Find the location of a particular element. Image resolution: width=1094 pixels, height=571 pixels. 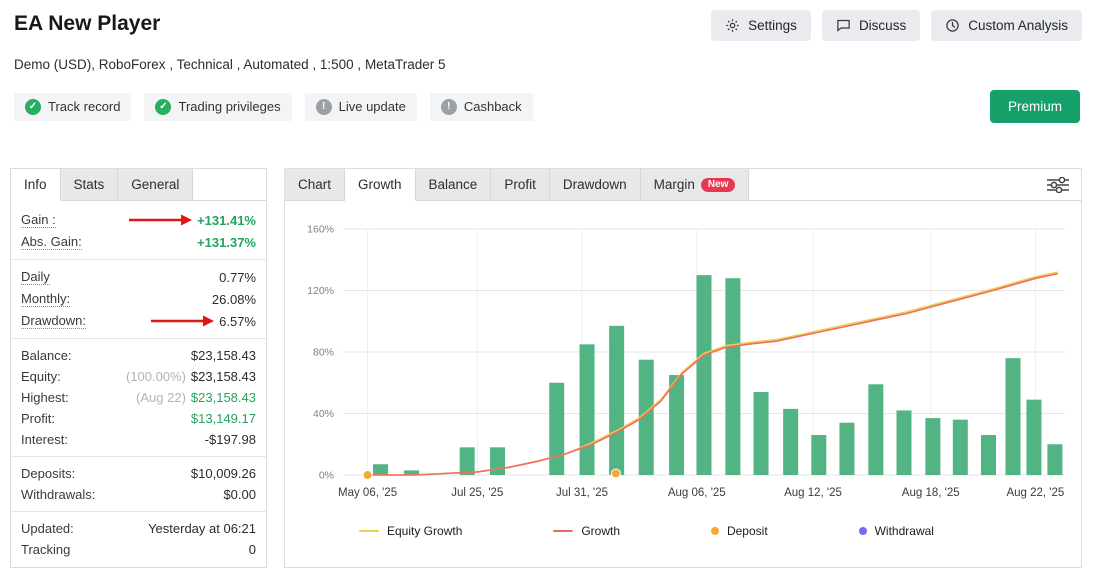

svg-text: 160% is located at coordinates (320, 230).